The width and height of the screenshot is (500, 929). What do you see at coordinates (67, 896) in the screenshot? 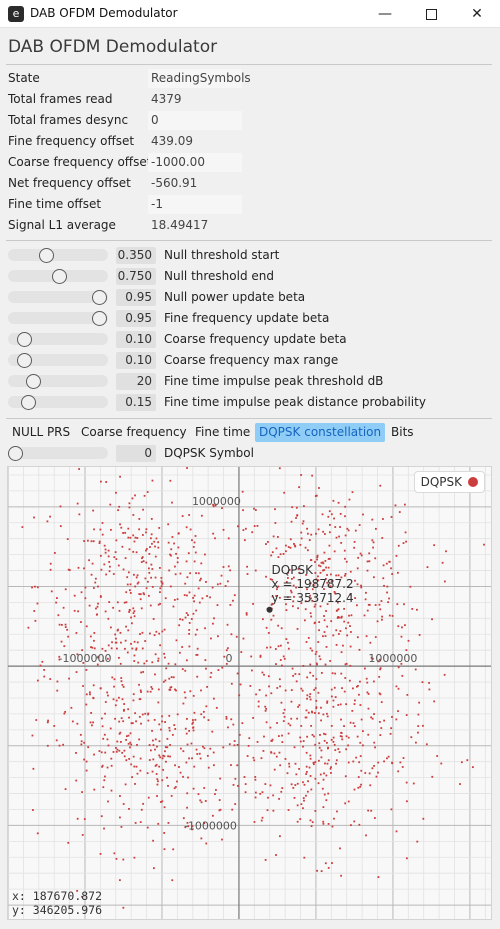
I see `cursor-x-value: 187670.872` at bounding box center [67, 896].